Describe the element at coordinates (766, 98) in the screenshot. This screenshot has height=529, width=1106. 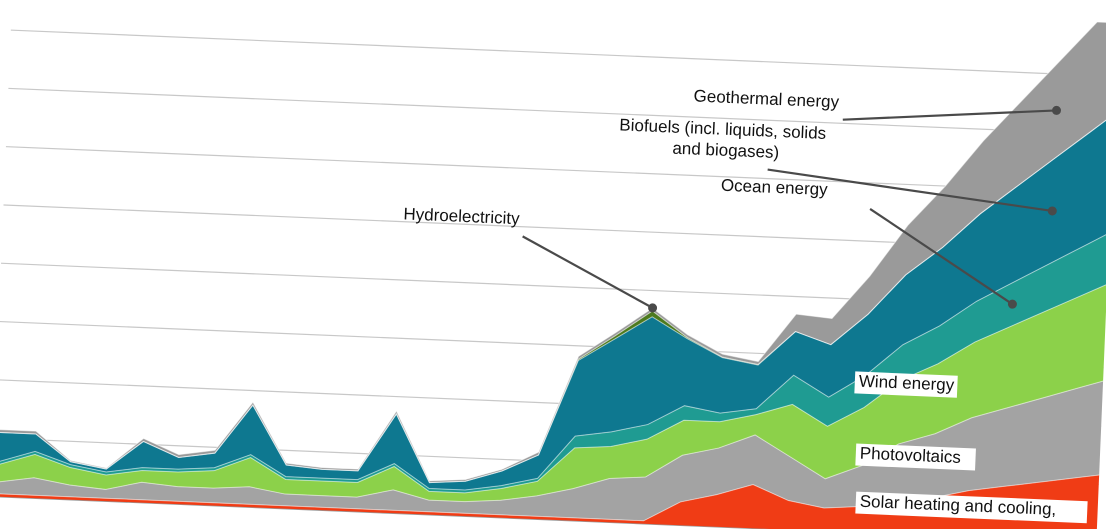
I see `label-geothermal-energy-text: Geothermal energy` at that location.